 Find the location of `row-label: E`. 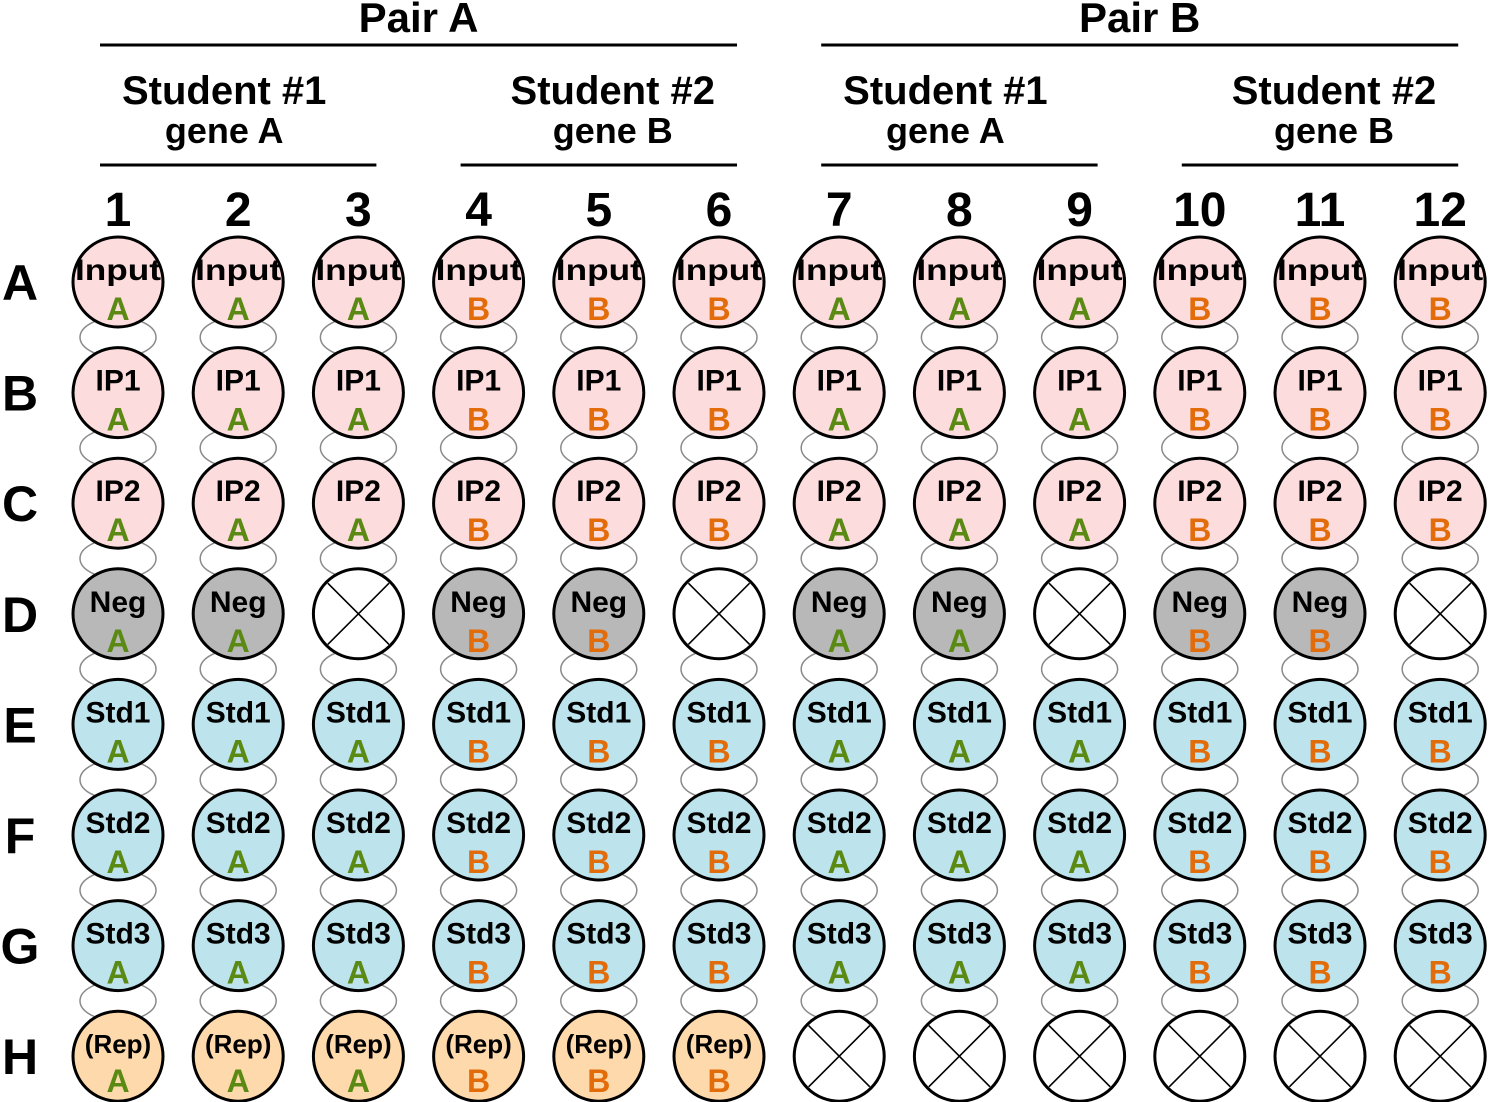

row-label: E is located at coordinates (19, 725).